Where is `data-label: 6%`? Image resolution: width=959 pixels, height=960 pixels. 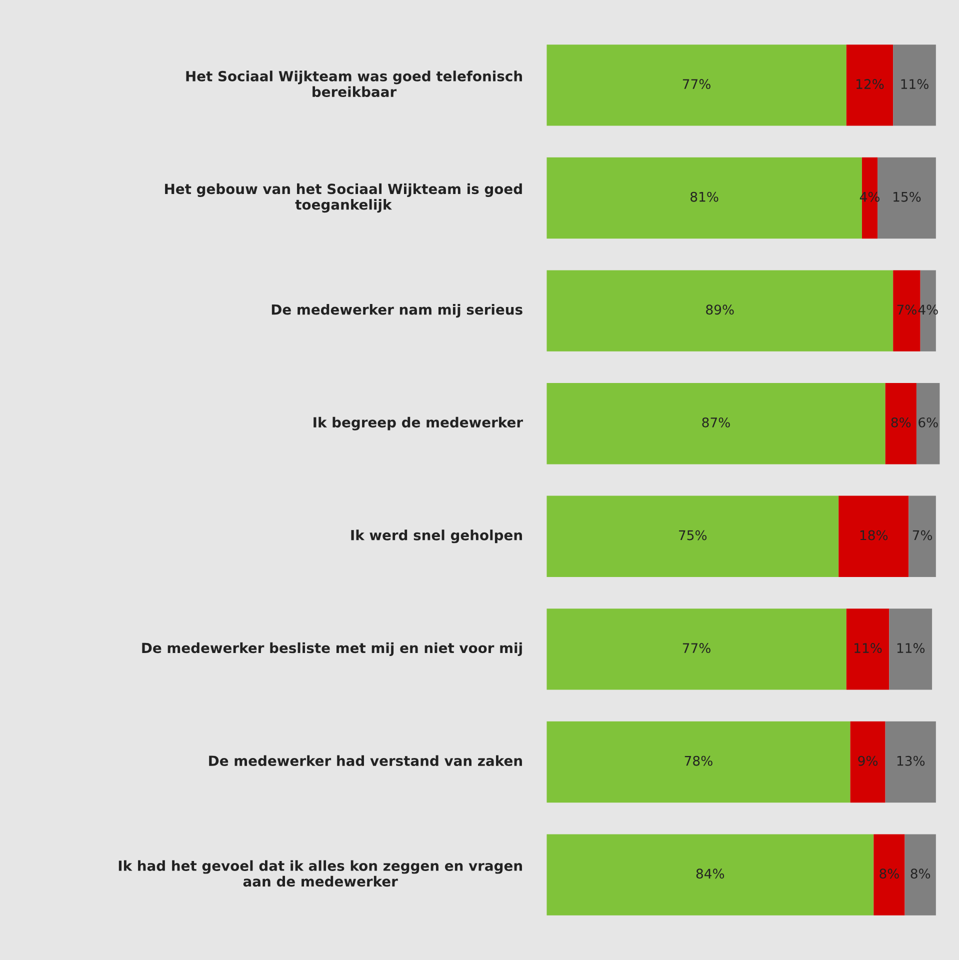
data-label: 6% is located at coordinates (928, 422).